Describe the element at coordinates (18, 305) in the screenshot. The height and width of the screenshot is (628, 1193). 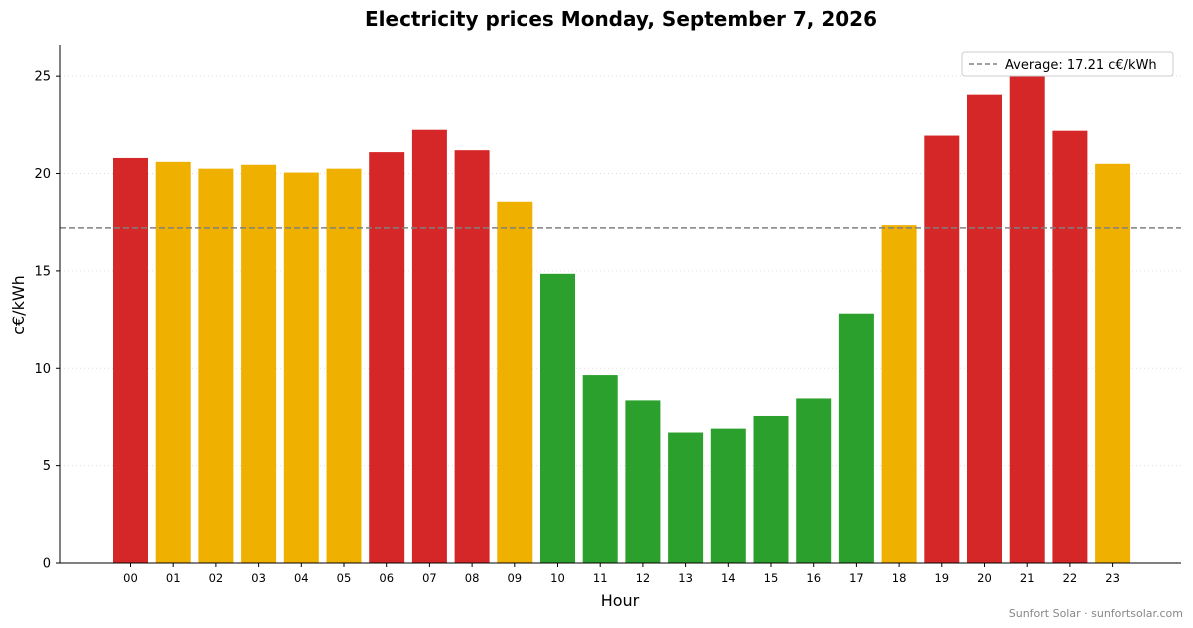
I see `y-axis-label: c€/kWh` at that location.